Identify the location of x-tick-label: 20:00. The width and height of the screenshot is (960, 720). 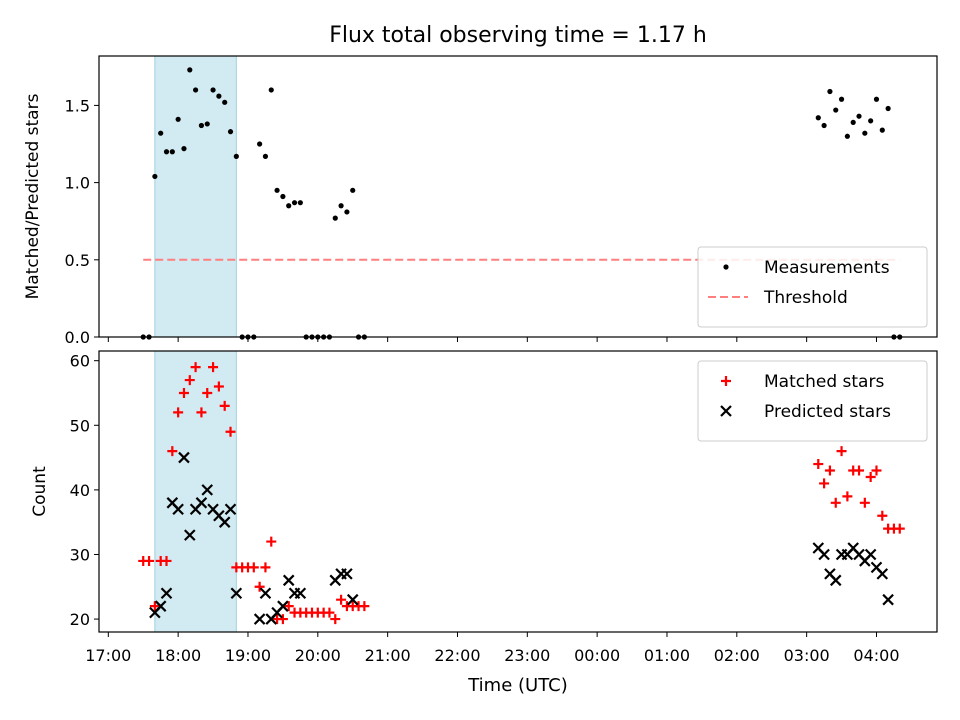
(318, 655).